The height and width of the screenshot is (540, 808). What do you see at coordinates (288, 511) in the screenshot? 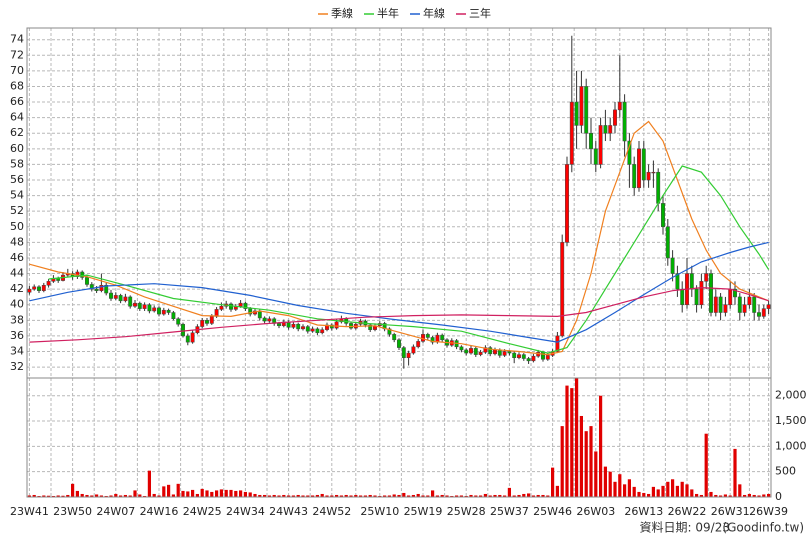
I see `x-tick-label: 24W43` at bounding box center [288, 511].